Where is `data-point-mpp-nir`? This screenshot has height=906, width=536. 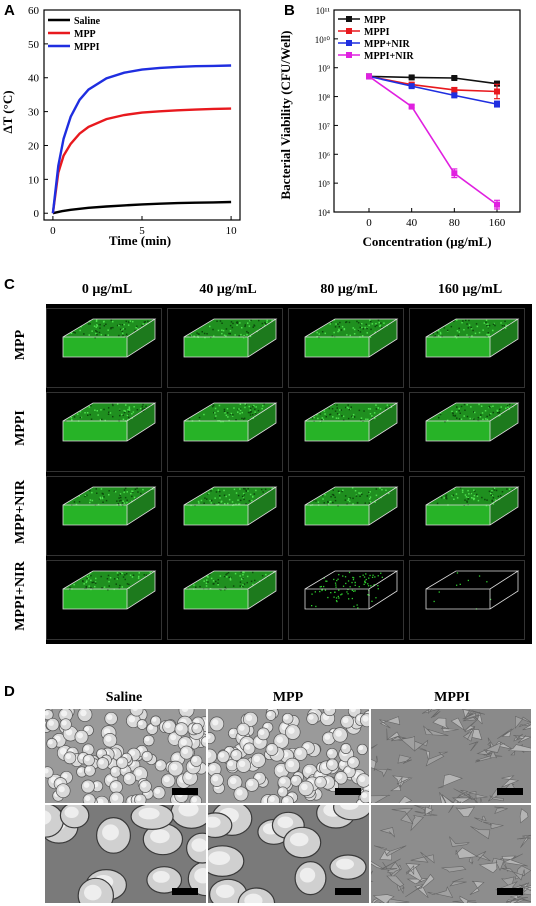 data-point-mpp-nir is located at coordinates (454, 95).